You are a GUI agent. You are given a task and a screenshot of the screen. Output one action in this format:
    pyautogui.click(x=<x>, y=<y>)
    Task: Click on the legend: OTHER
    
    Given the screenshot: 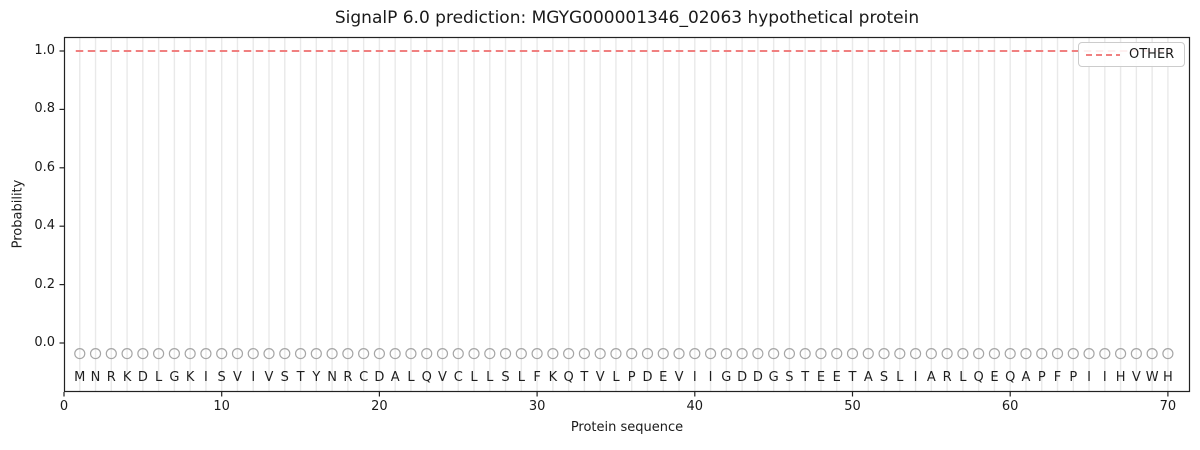 What is the action you would take?
    pyautogui.click(x=1131, y=54)
    